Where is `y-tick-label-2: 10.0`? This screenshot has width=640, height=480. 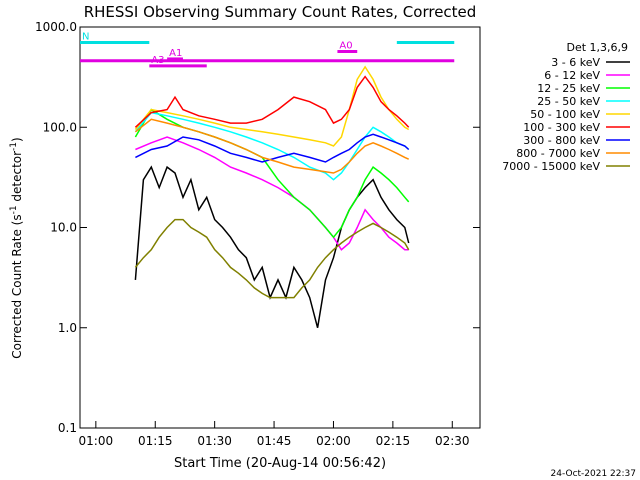
y-tick-label-2: 10.0 is located at coordinates (63, 228).